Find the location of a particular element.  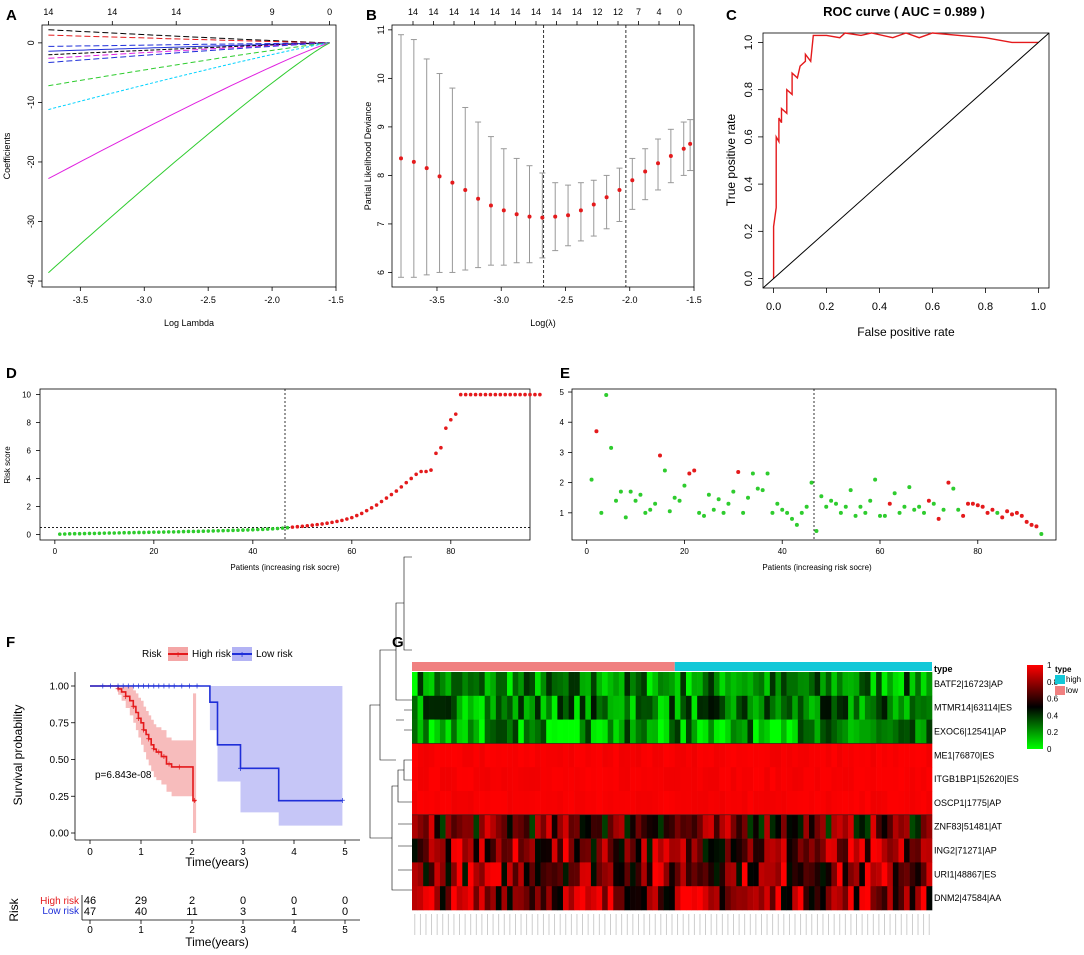

legend-low-plus: + is located at coordinates (242, 655).